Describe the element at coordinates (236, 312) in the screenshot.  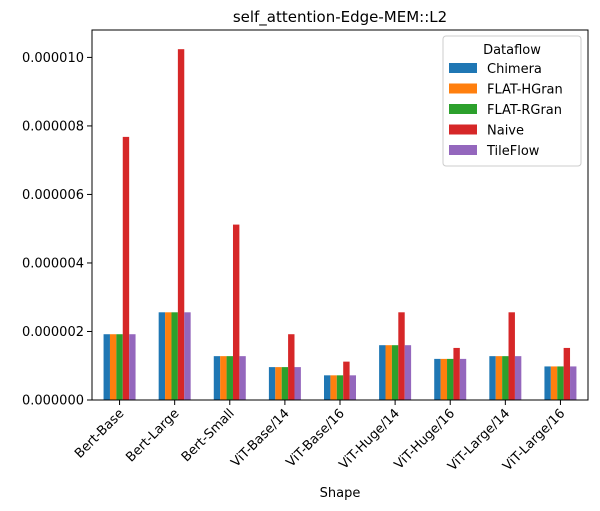
I see `bar-naive-bert-small` at that location.